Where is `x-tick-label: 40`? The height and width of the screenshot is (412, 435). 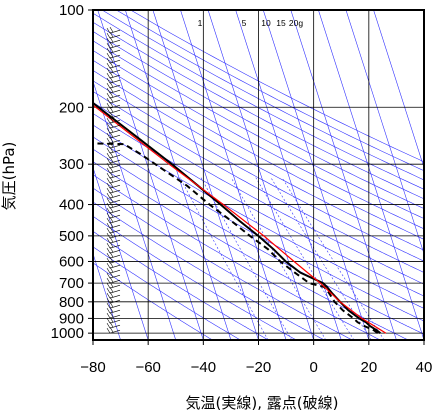 x-tick-label: 40 is located at coordinates (424, 367).